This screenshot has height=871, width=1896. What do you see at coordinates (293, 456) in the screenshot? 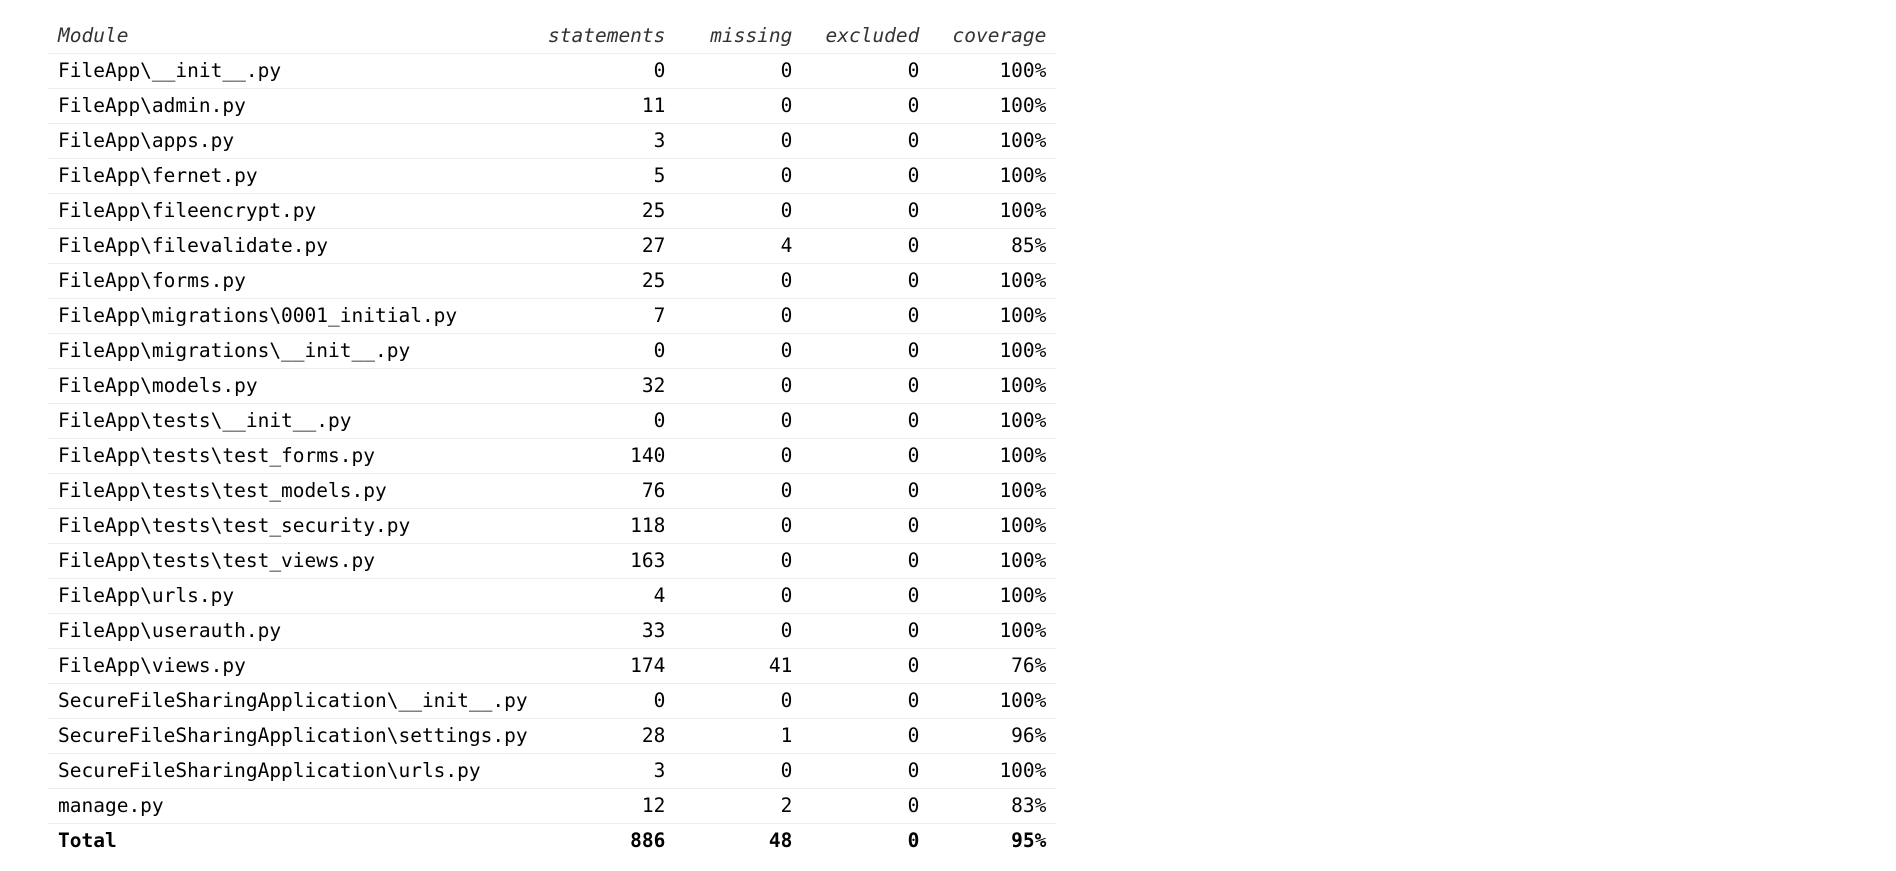
I see `module-name-cell: FileApp\tests\test_forms.py` at bounding box center [293, 456].